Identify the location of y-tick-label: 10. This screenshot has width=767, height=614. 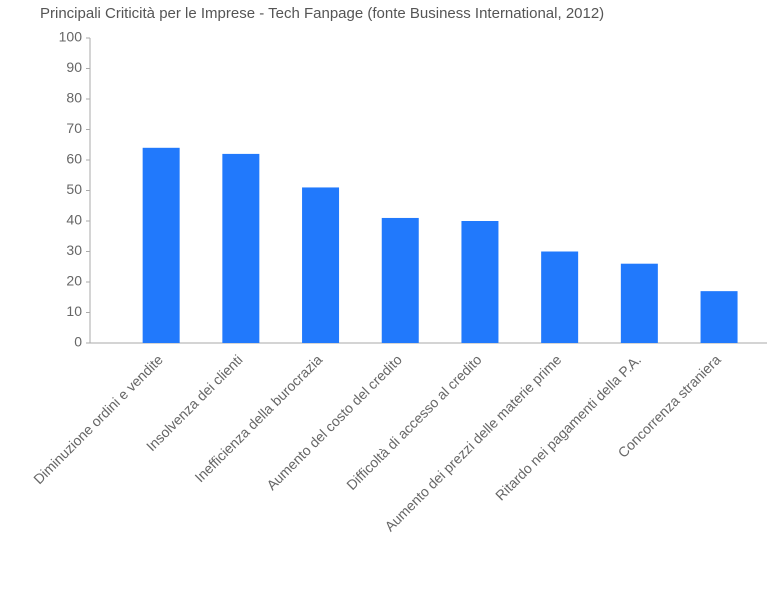
(74, 311).